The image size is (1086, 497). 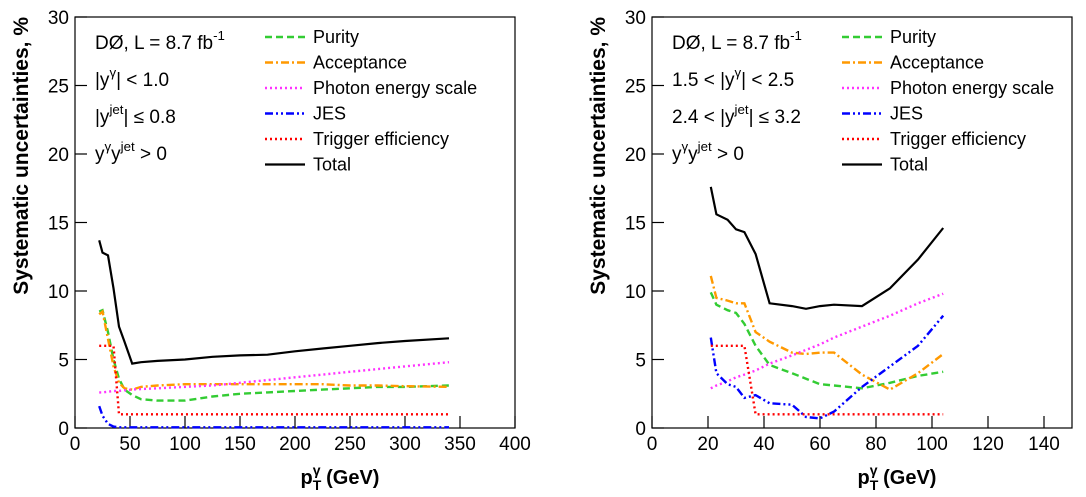 I want to click on x-tick-label: 140, so click(x=1044, y=444).